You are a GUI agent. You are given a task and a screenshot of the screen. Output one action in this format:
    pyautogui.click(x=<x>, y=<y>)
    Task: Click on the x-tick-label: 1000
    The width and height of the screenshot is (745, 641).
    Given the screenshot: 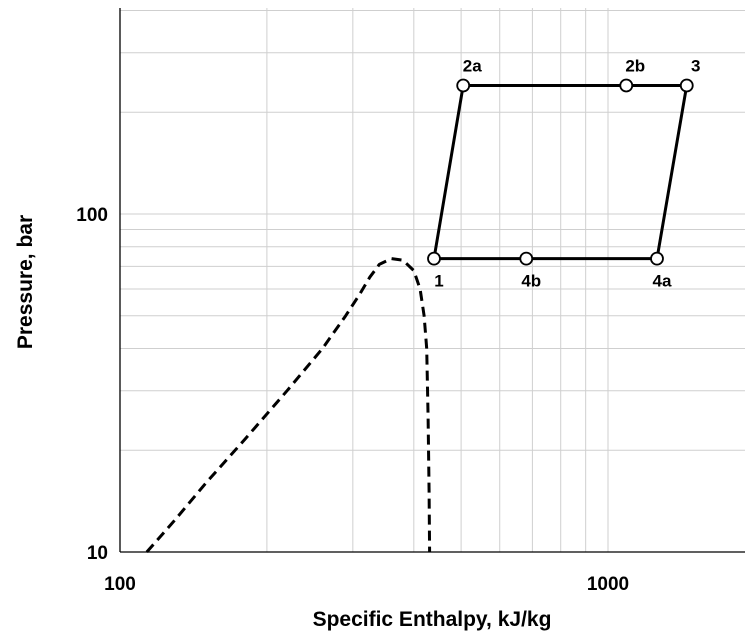 What is the action you would take?
    pyautogui.click(x=608, y=584)
    